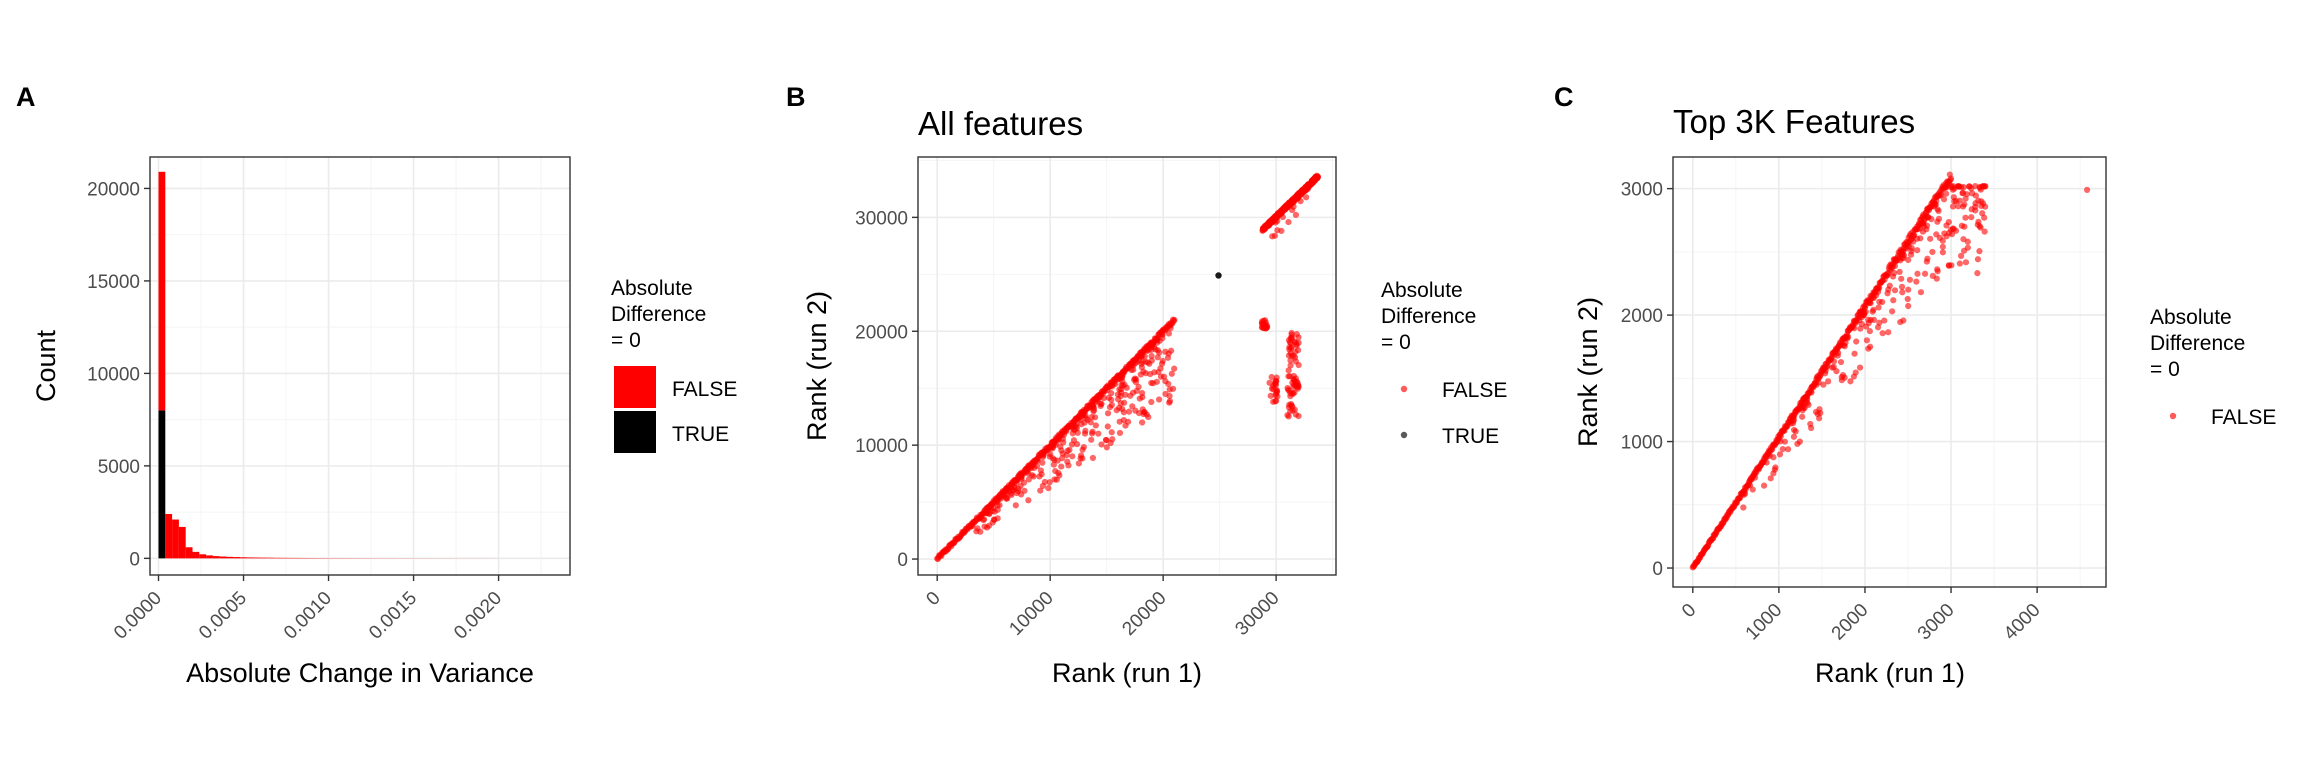 The image size is (2304, 768). What do you see at coordinates (1470, 436) in the screenshot?
I see `legend-label-true-b: TRUE` at bounding box center [1470, 436].